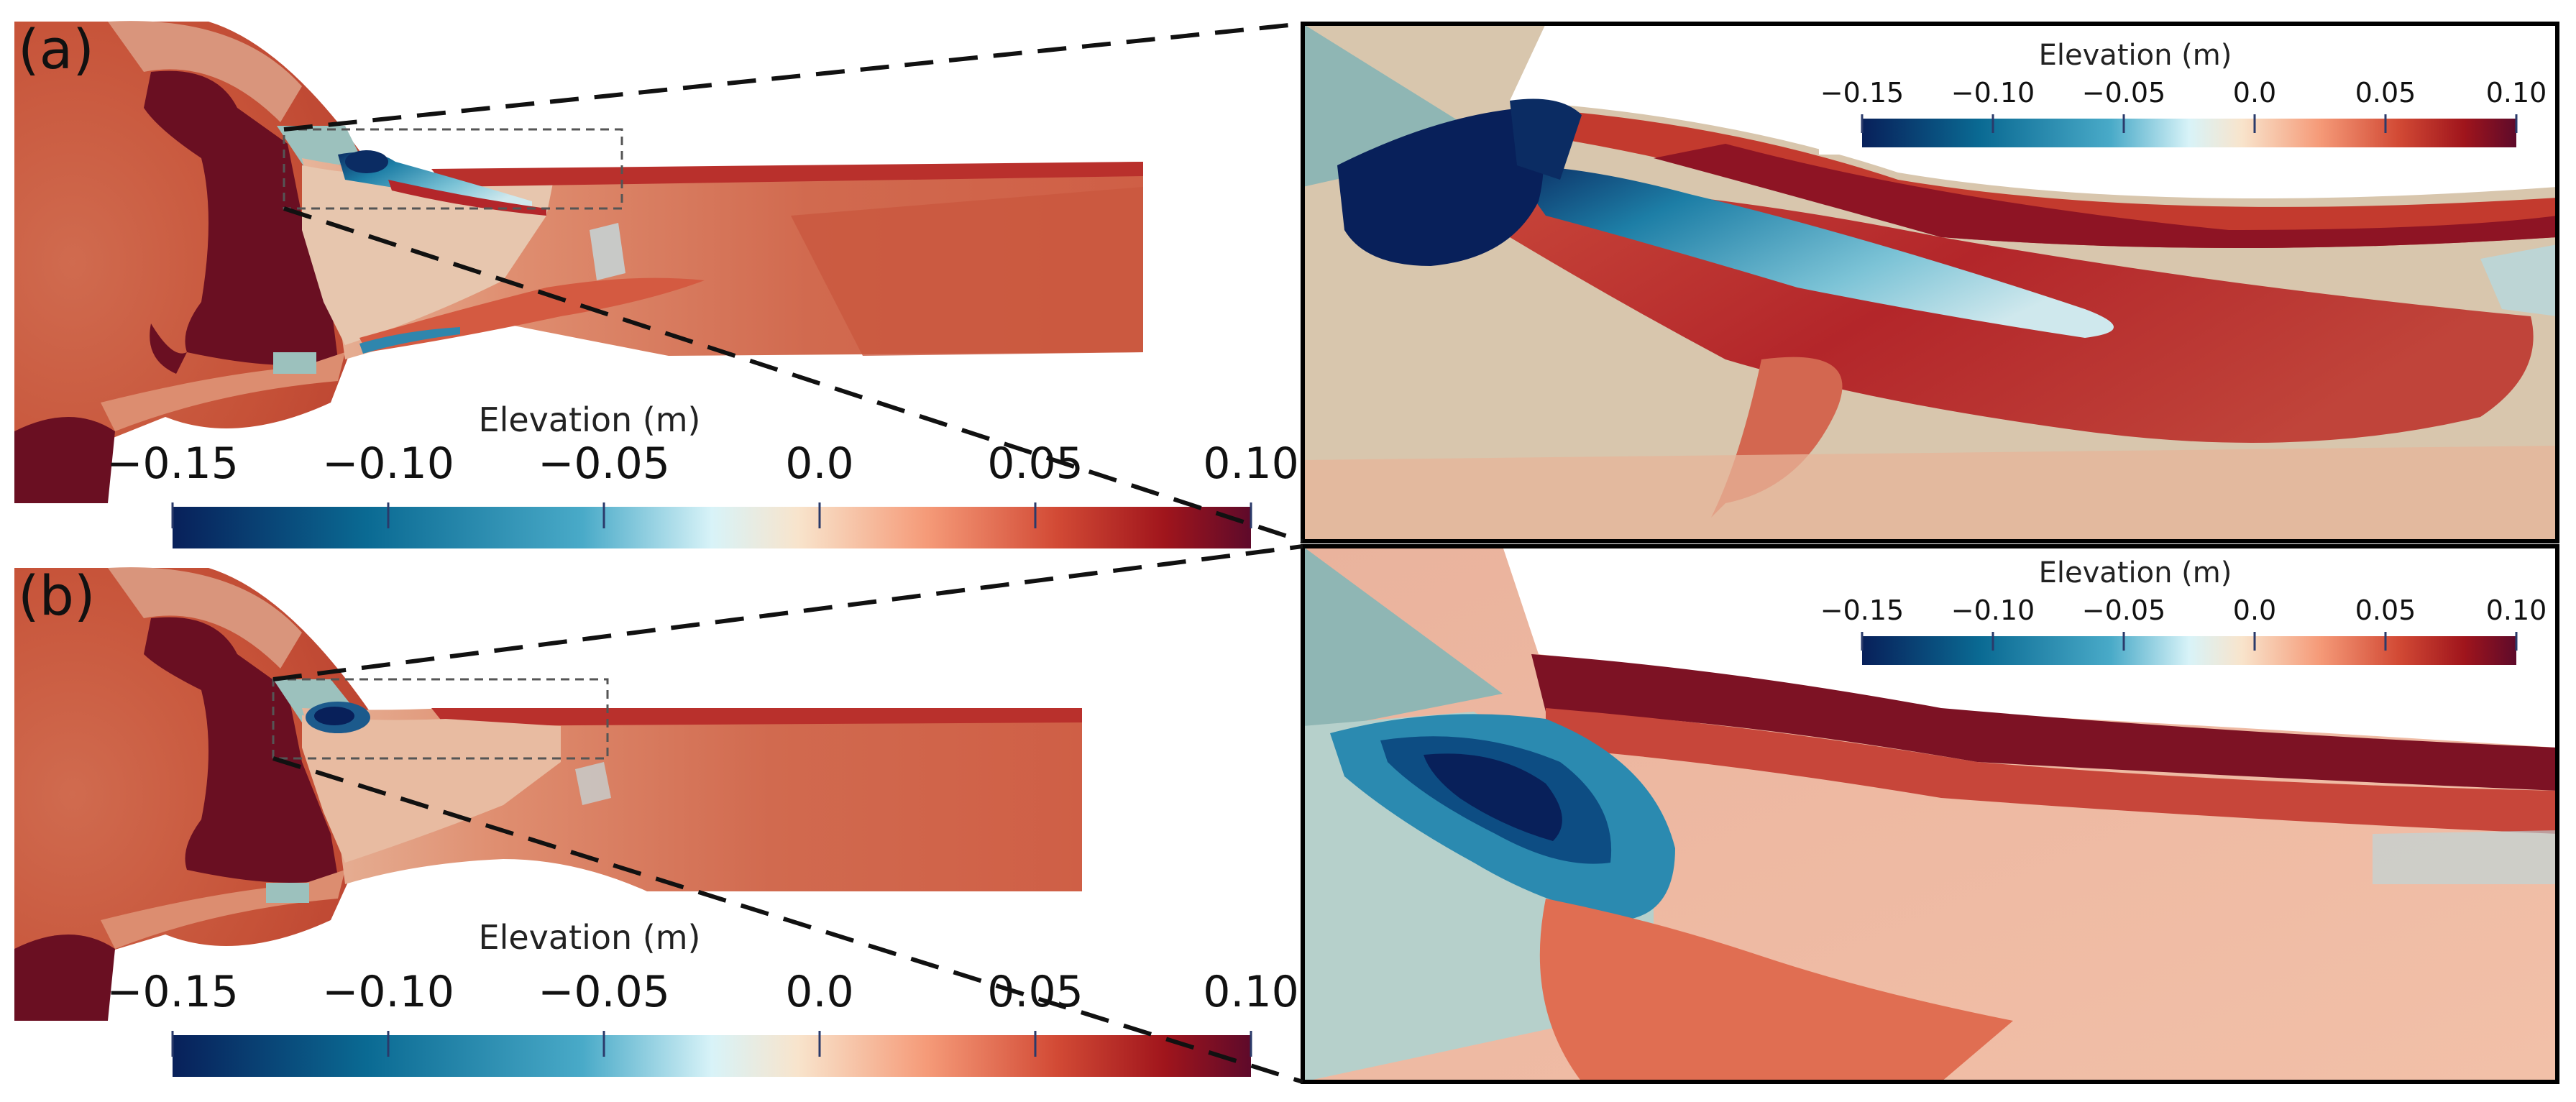 The height and width of the screenshot is (1102, 2576). What do you see at coordinates (2135, 56) in the screenshot?
I see `zoom-colorbar-a-title: Elevation (m)` at bounding box center [2135, 56].